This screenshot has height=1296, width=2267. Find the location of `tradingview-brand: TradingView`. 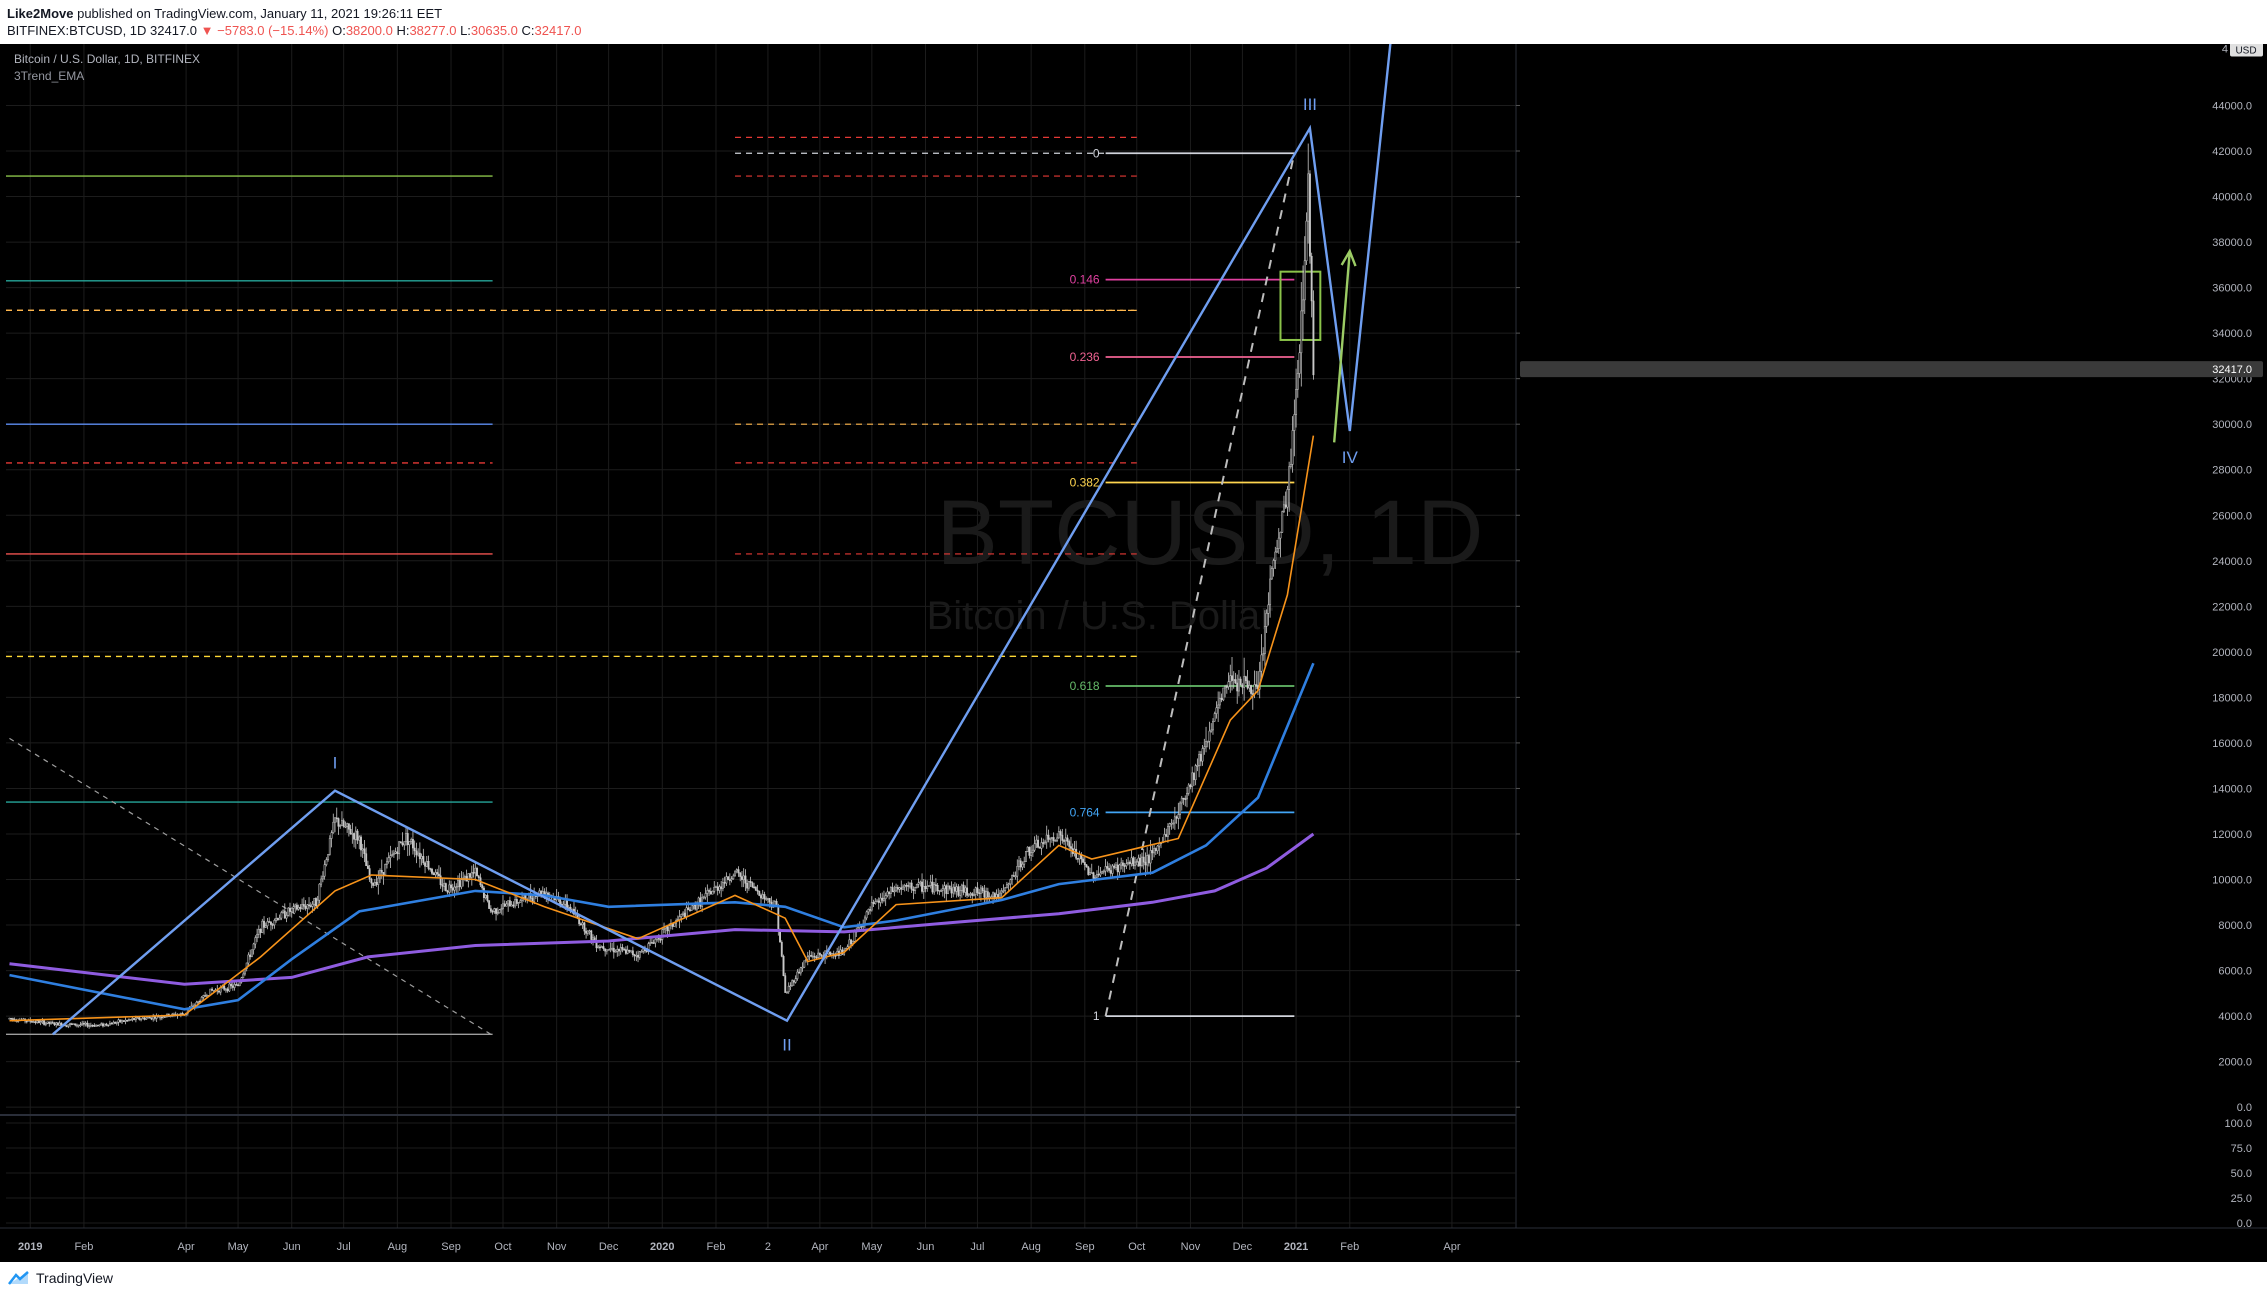

tradingview-brand: TradingView is located at coordinates (60, 1278).